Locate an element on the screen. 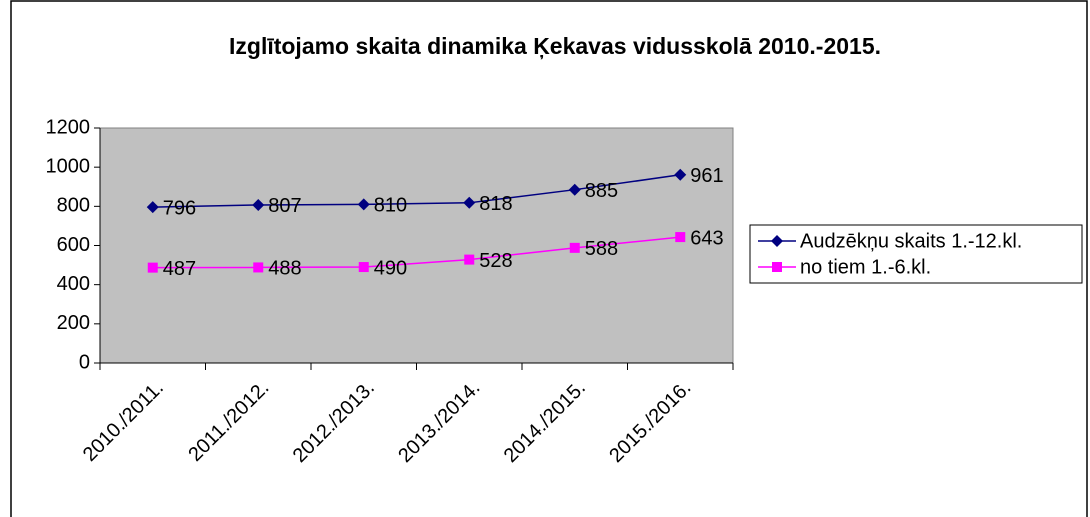  data-label: 643 is located at coordinates (706, 238).